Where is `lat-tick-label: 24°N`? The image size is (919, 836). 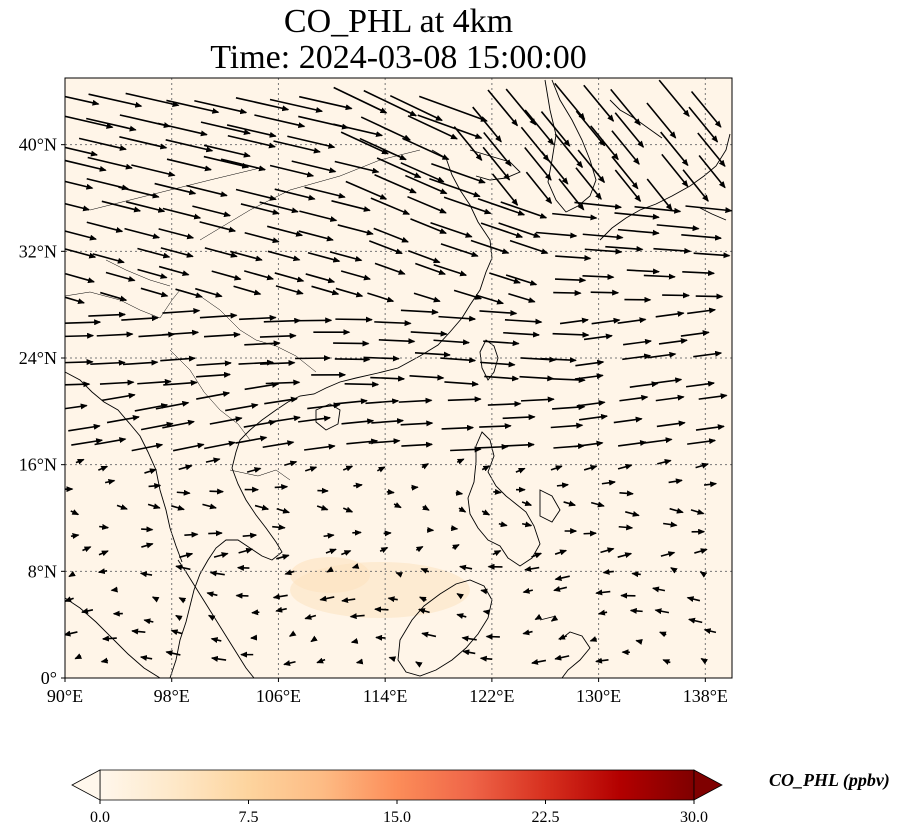 lat-tick-label: 24°N is located at coordinates (38, 358).